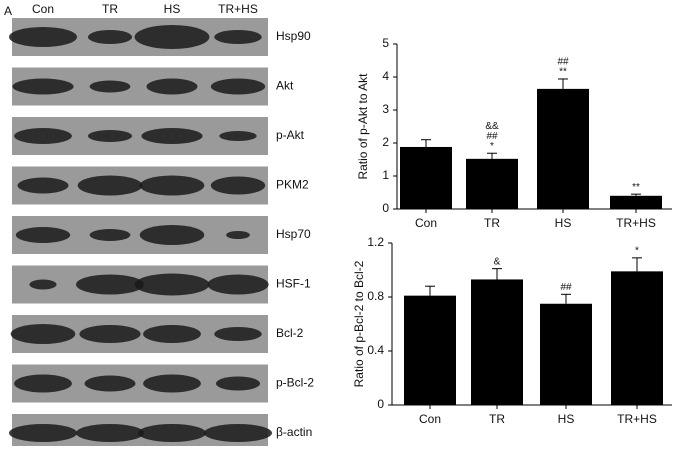  What do you see at coordinates (363, 126) in the screenshot?
I see `y-axis-label: Ratio of p-Akt to Akt` at bounding box center [363, 126].